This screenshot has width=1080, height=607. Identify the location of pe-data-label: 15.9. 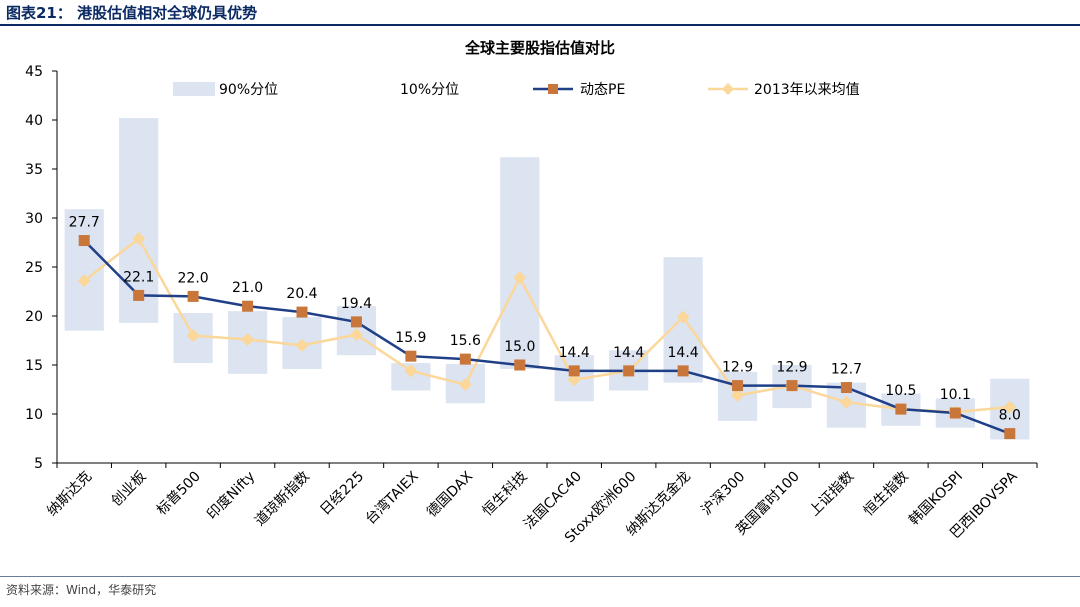
(410, 338).